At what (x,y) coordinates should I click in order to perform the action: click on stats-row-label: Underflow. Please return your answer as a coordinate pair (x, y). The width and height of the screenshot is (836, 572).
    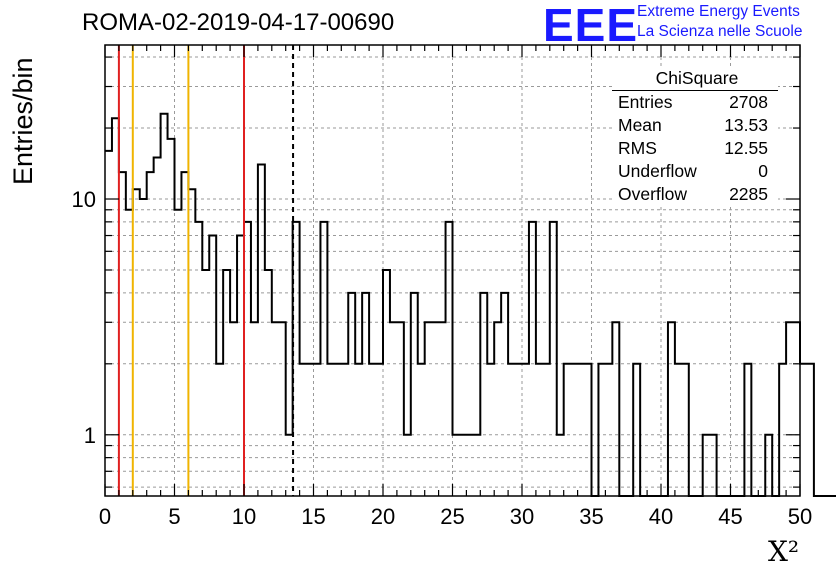
    Looking at the image, I should click on (657, 171).